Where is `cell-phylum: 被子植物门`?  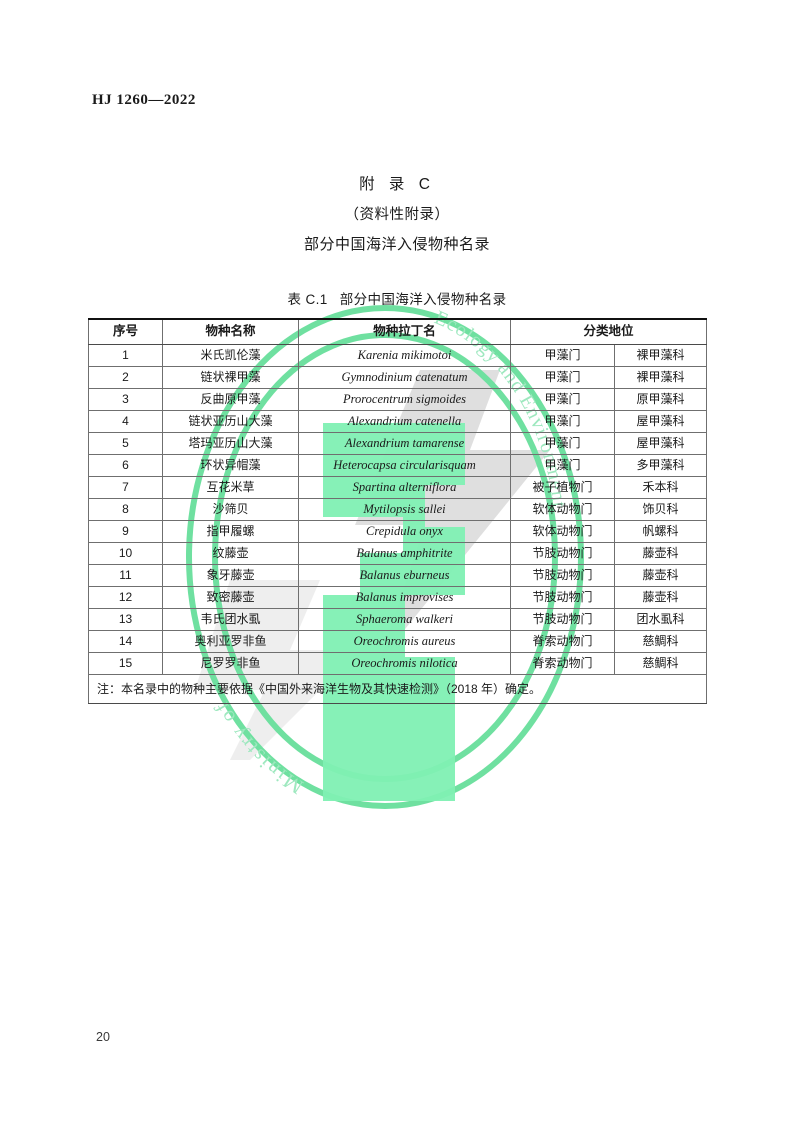 cell-phylum: 被子植物门 is located at coordinates (562, 487).